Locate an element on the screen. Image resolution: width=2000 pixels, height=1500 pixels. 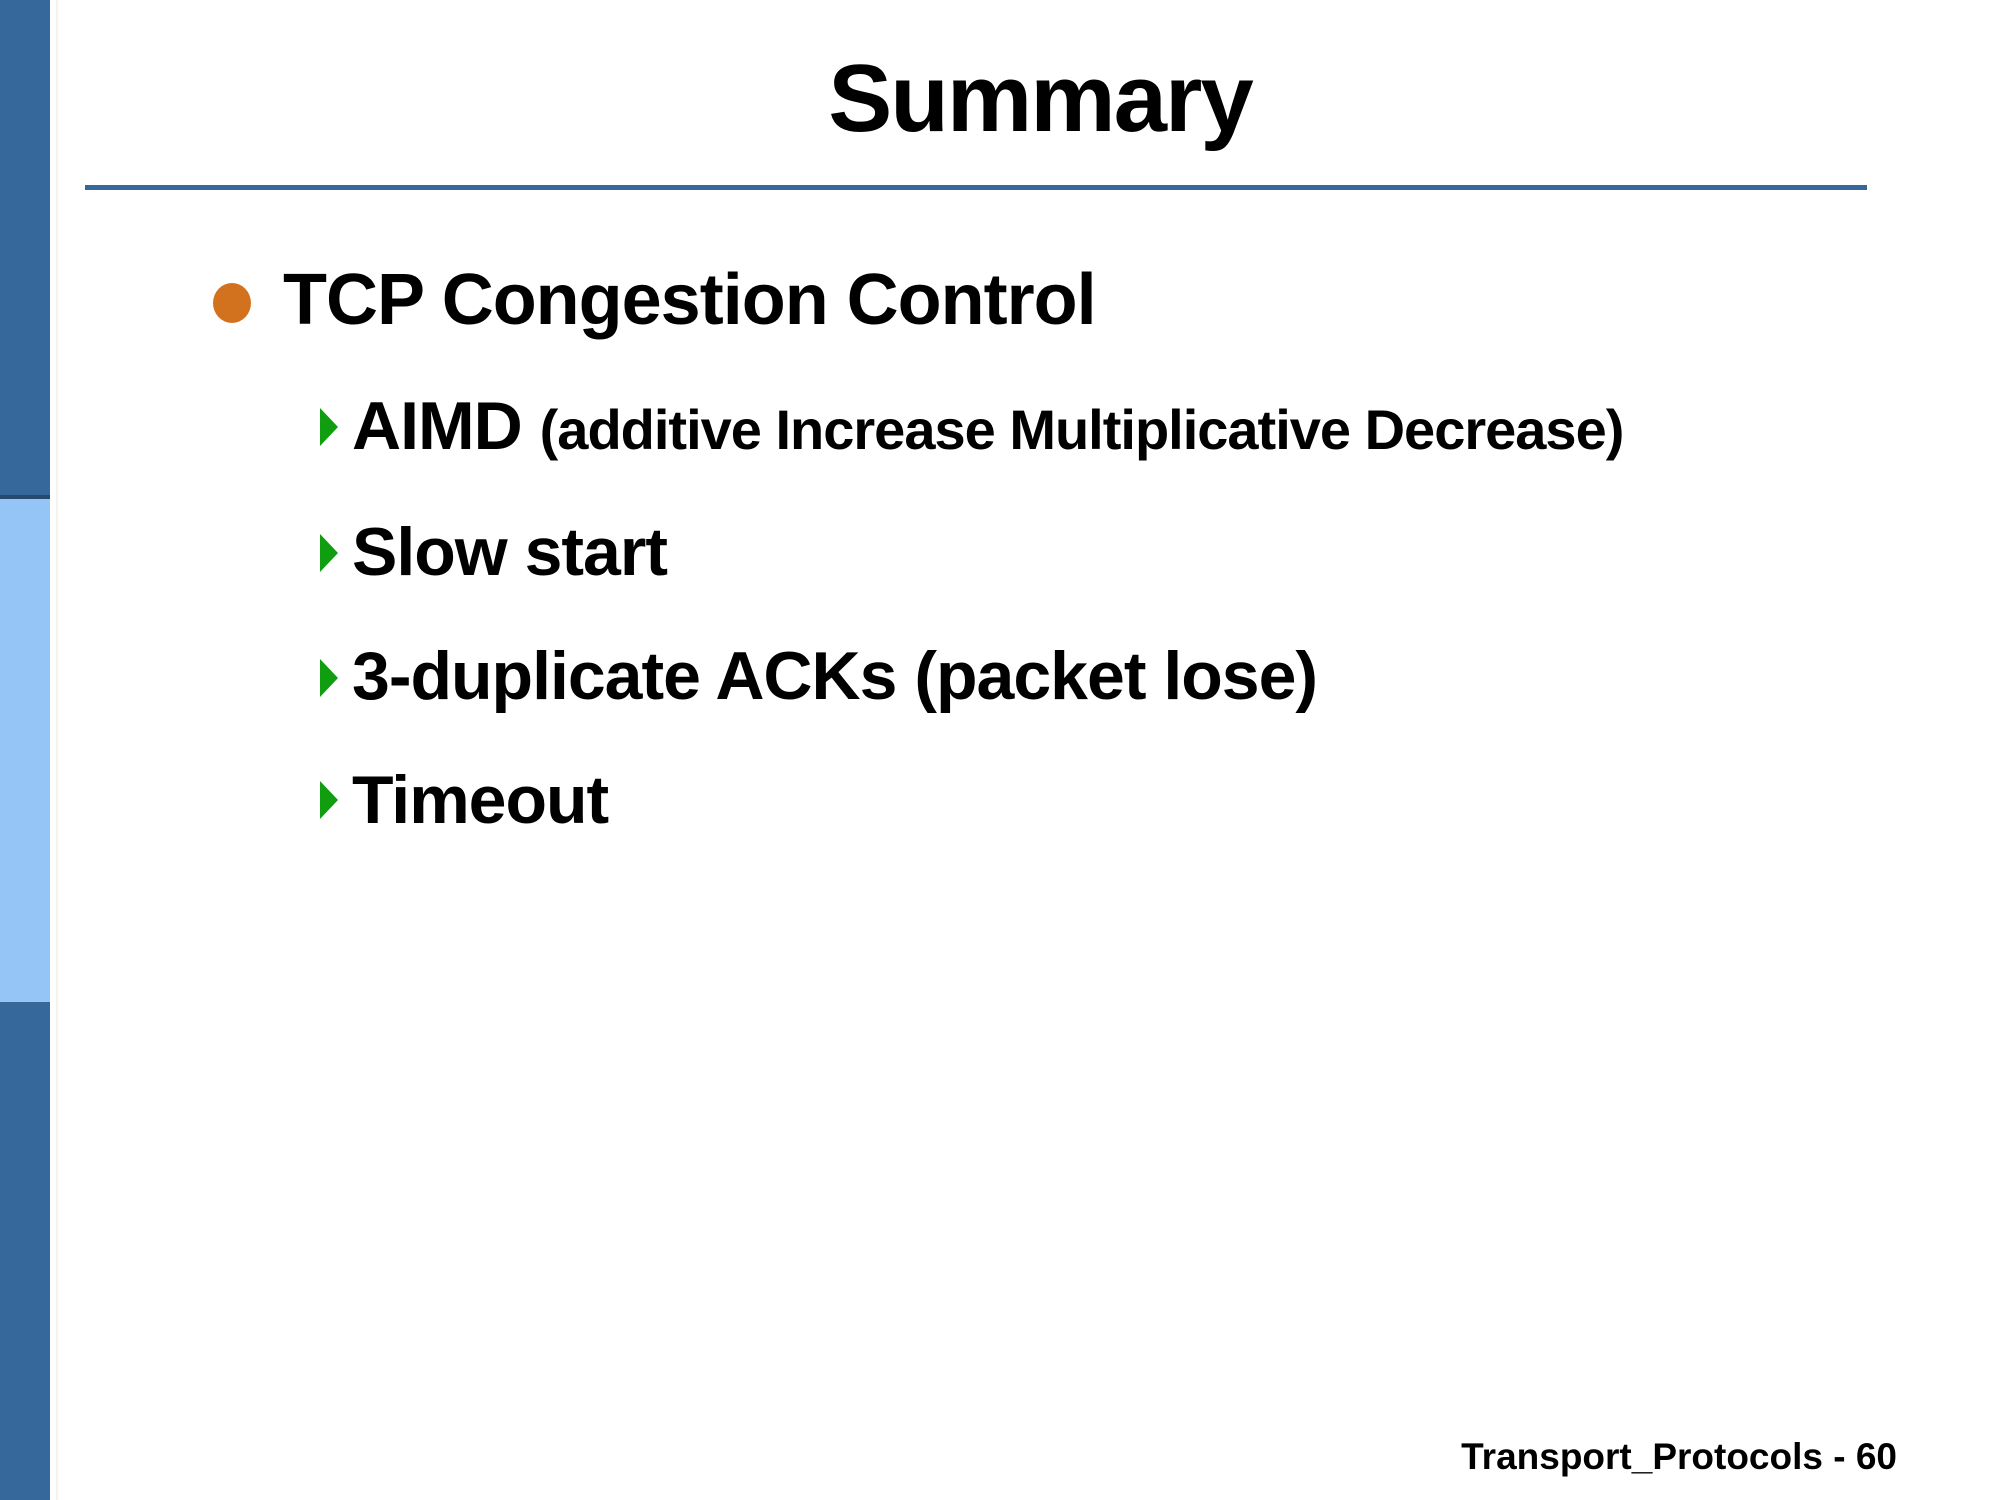
bullet-level2-text: 3-duplicate ACKs (packet lose) is located at coordinates (835, 676).